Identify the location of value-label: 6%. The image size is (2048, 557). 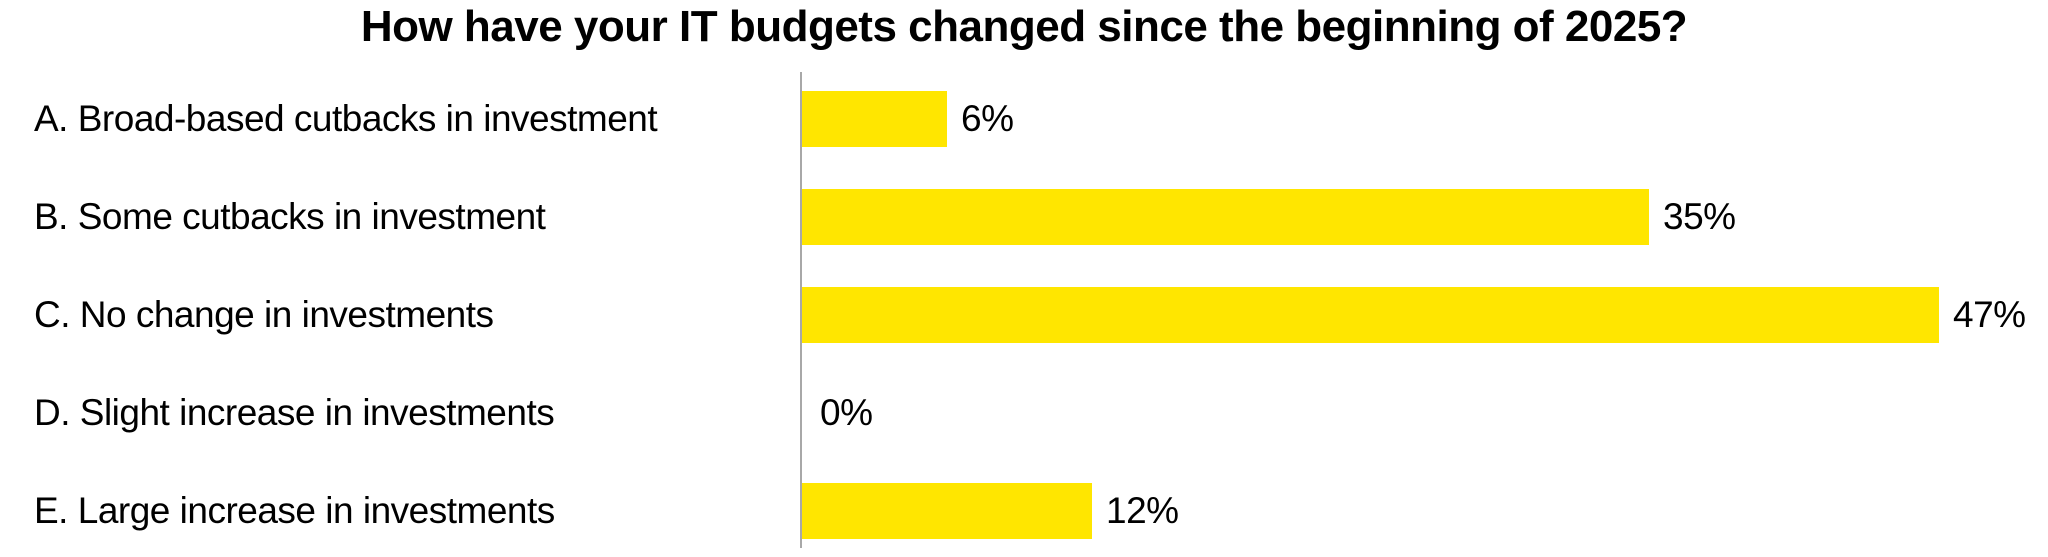
(987, 118).